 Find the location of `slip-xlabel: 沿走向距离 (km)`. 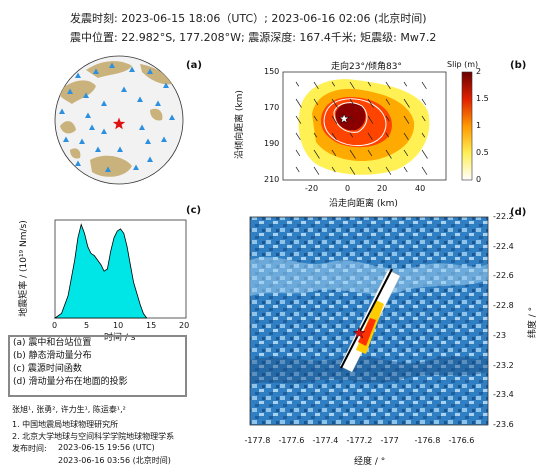

slip-xlabel: 沿走向距离 (km) is located at coordinates (363, 204).